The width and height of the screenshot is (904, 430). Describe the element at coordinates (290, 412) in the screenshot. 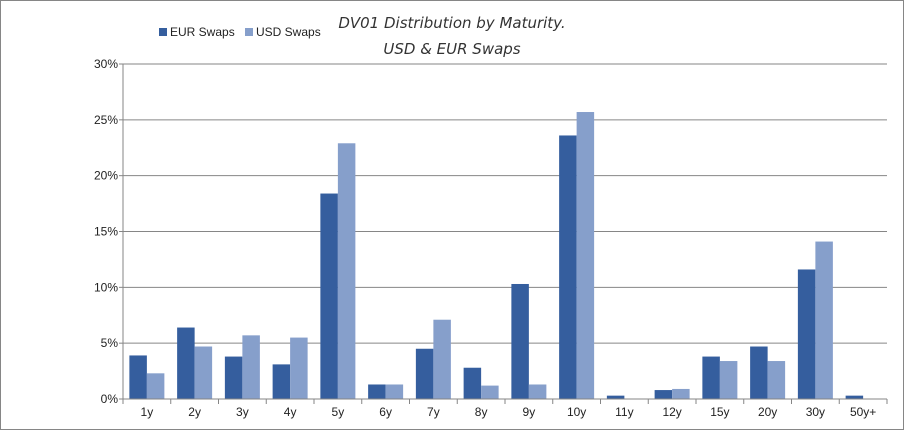

I see `x-tick-label: 4y` at that location.